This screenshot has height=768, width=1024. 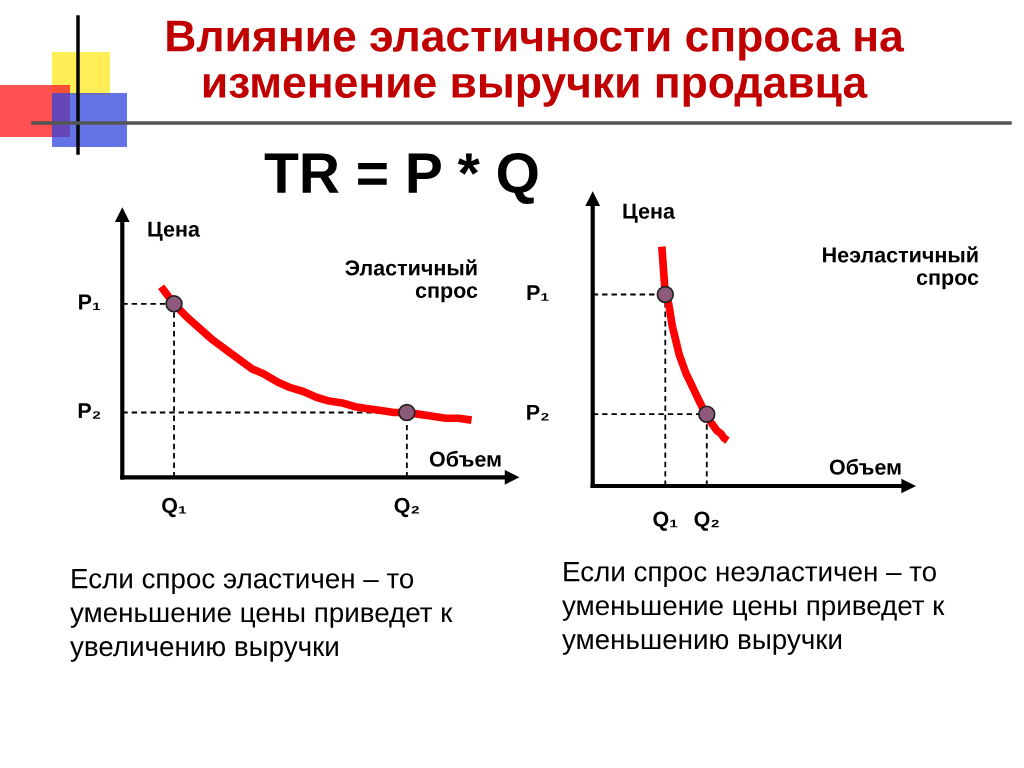 I want to click on series-label: P₁, so click(x=90, y=302).